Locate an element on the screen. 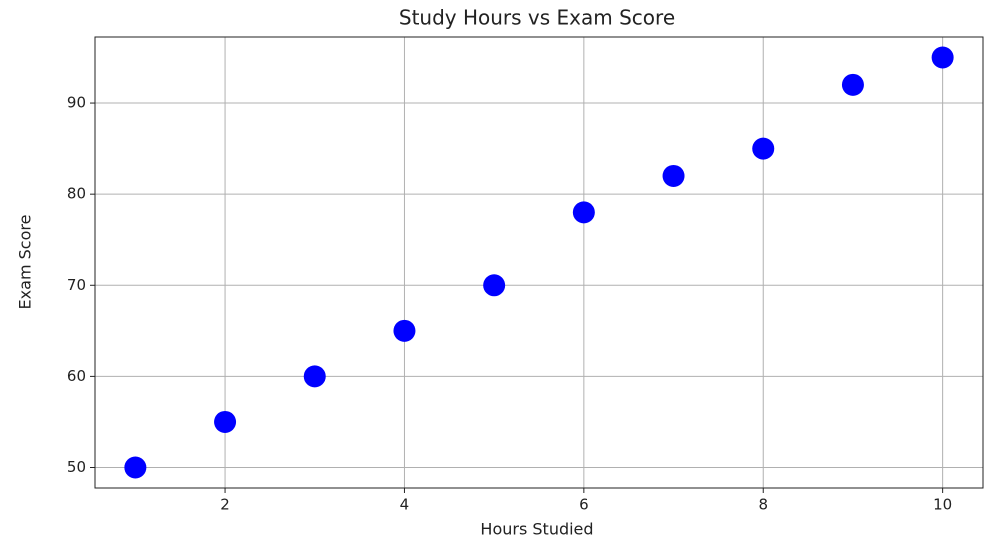 Image resolution: width=1000 pixels, height=550 pixels. x-axis-label: Hours Studied is located at coordinates (536, 529).